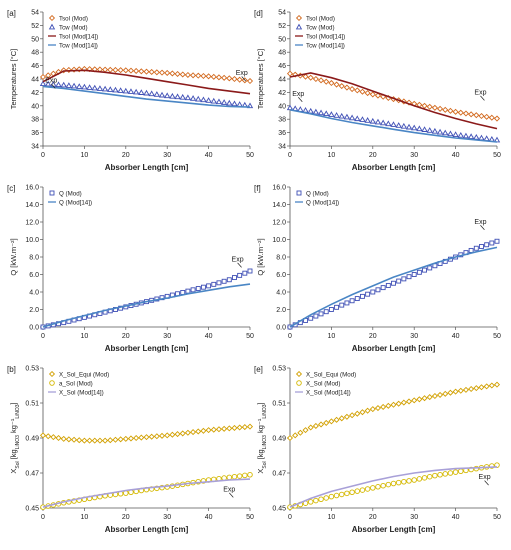  Describe the element at coordinates (260, 430) in the screenshot. I see `y-axis-label-part: kg` at that location.